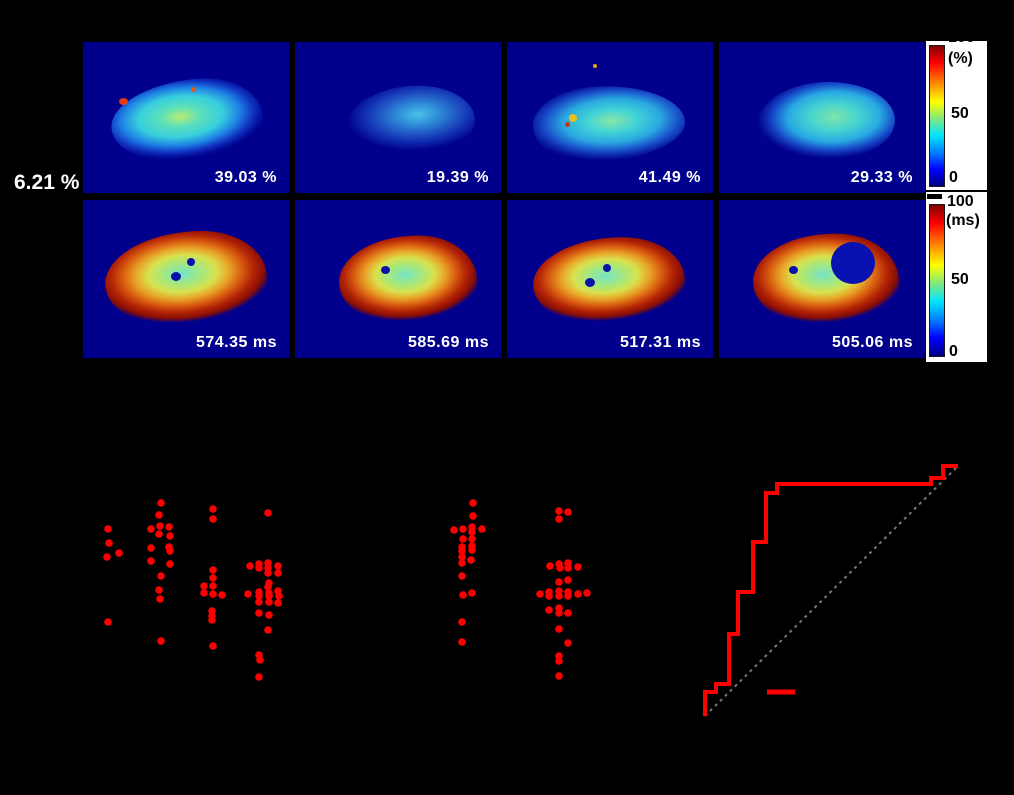 The width and height of the screenshot is (1014, 795). What do you see at coordinates (934, 196) in the screenshot?
I see `colorbar-ms-top-tick` at bounding box center [934, 196].